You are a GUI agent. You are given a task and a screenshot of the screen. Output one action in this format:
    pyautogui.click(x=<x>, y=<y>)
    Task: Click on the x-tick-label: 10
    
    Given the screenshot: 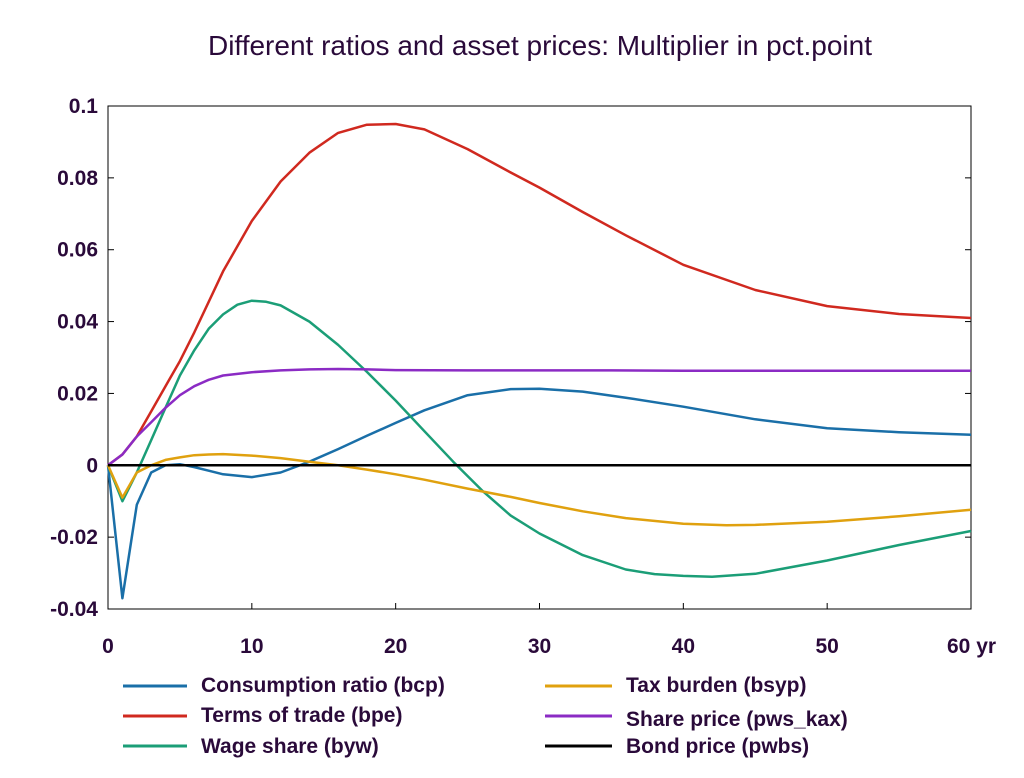 What is the action you would take?
    pyautogui.click(x=251, y=646)
    